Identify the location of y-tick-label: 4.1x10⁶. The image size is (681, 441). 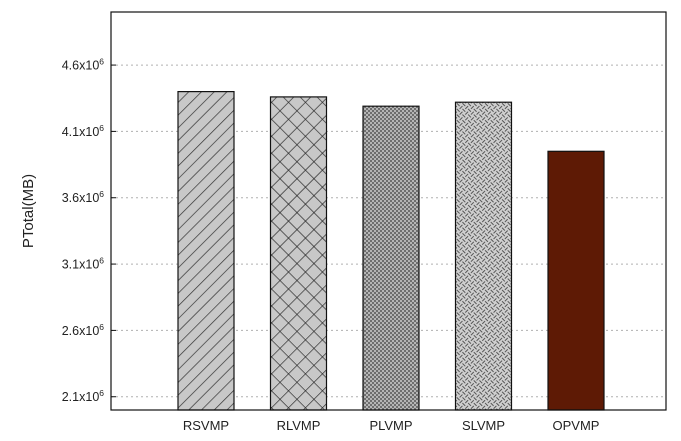
(83, 131).